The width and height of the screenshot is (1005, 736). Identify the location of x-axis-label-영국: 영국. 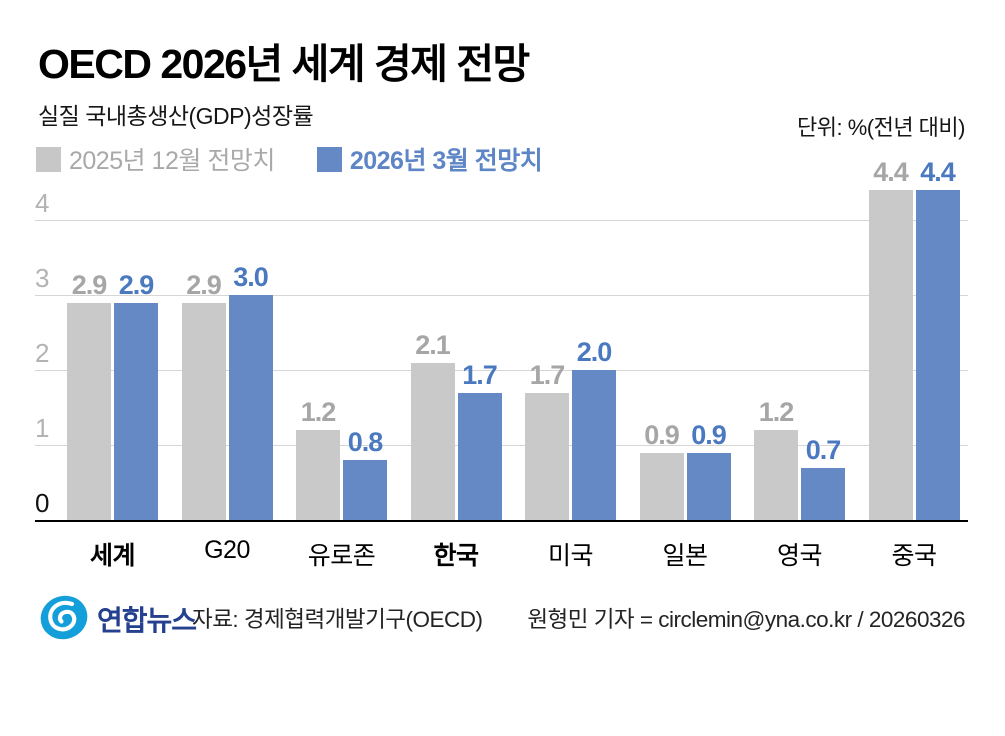
(799, 556).